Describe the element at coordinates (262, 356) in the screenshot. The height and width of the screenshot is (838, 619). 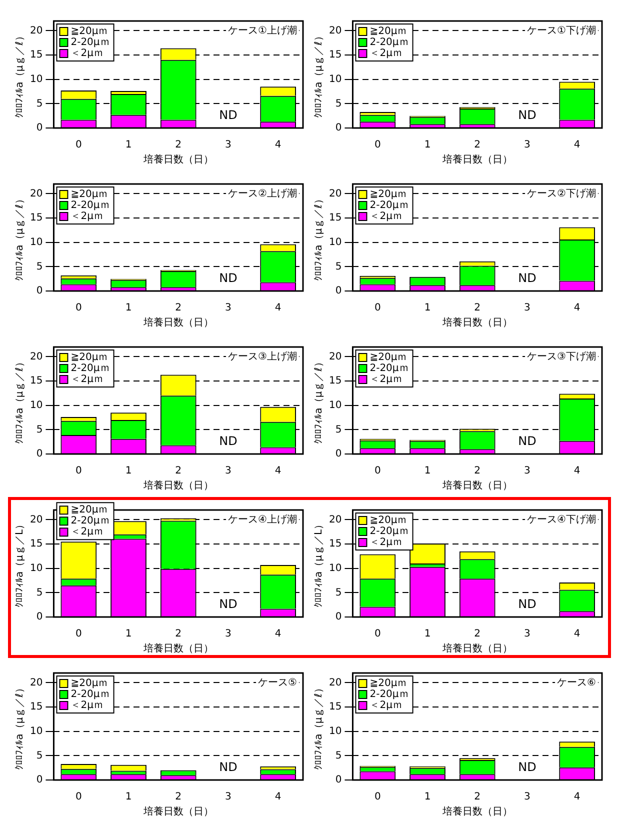
I see `annotation: ケース③上げ潮` at that location.